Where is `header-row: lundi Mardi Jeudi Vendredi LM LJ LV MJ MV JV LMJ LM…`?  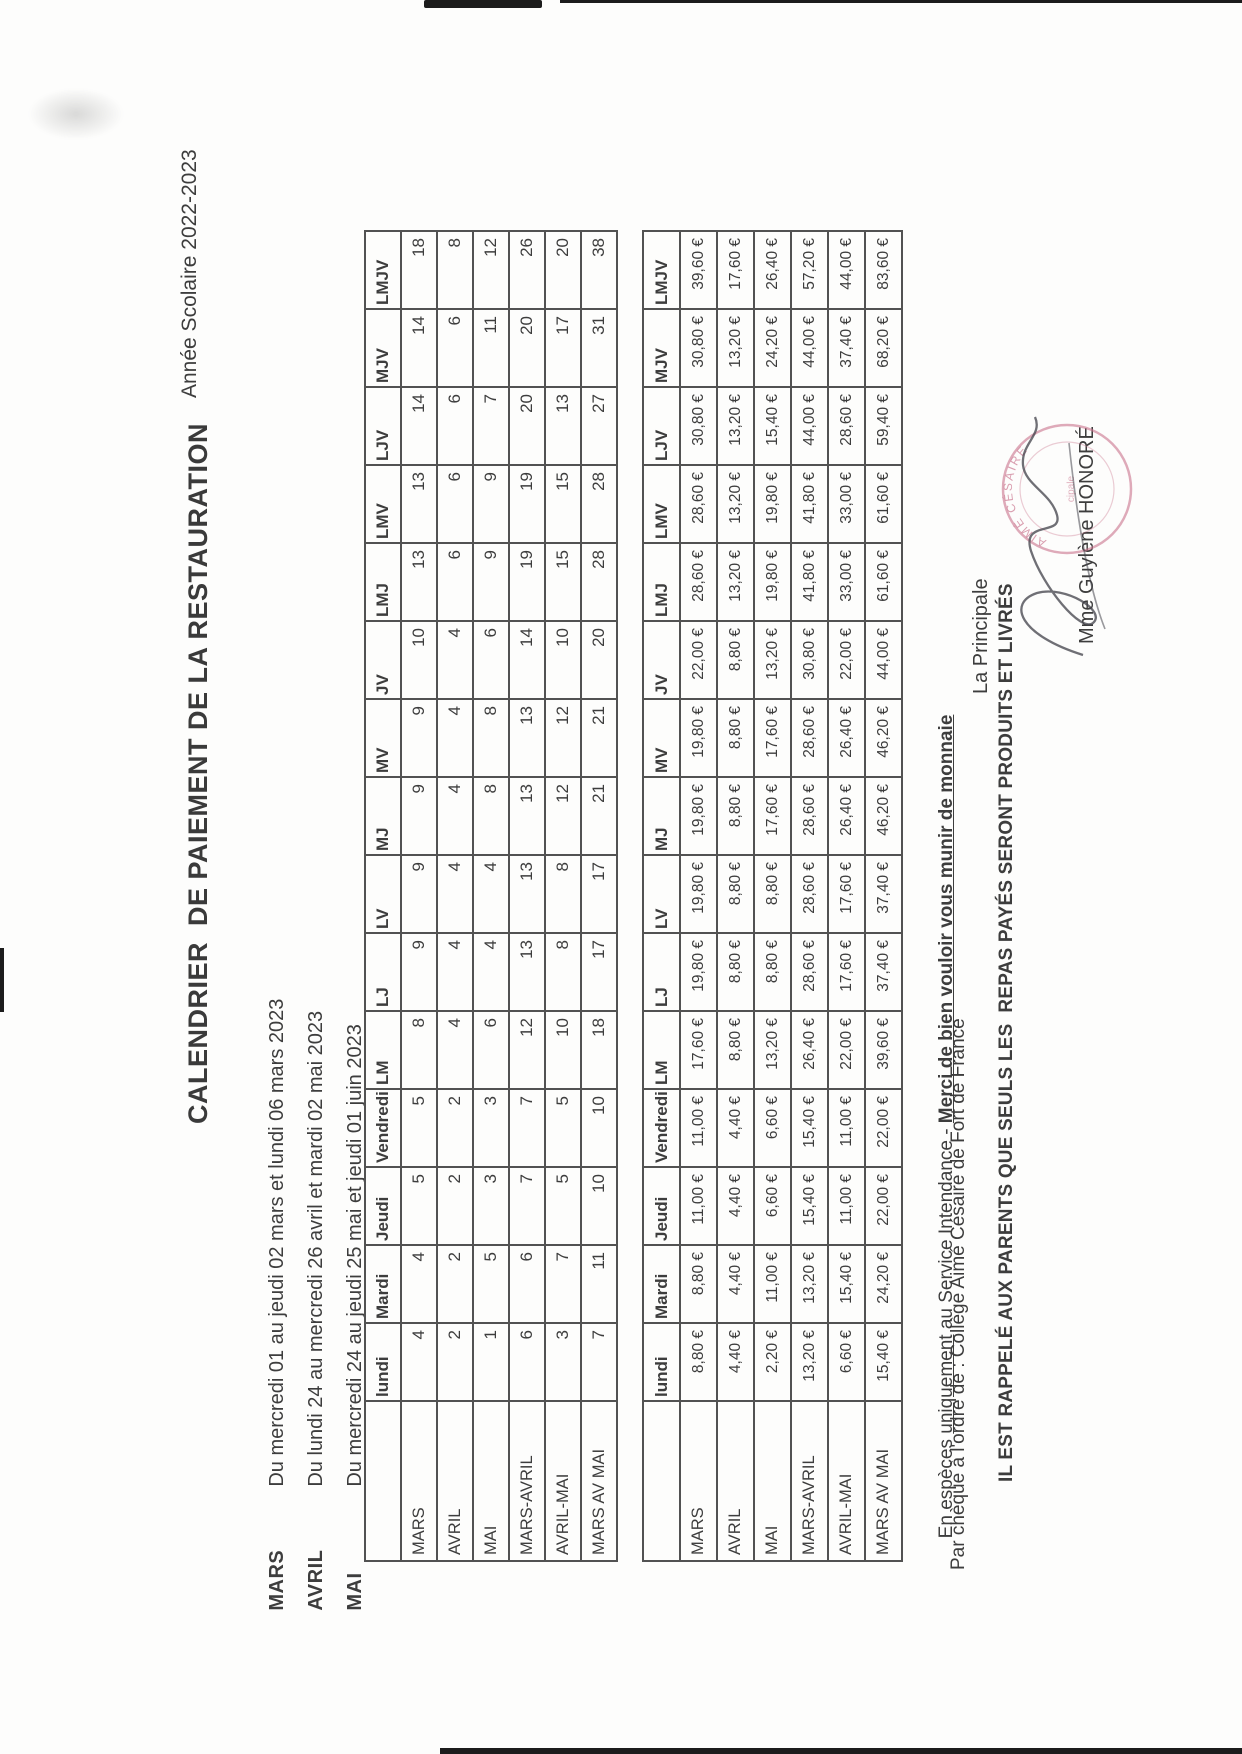
header-row: lundi Mardi Jeudi Vendredi LM LJ LV MJ MV JV LMJ LM… is located at coordinates (383, 896).